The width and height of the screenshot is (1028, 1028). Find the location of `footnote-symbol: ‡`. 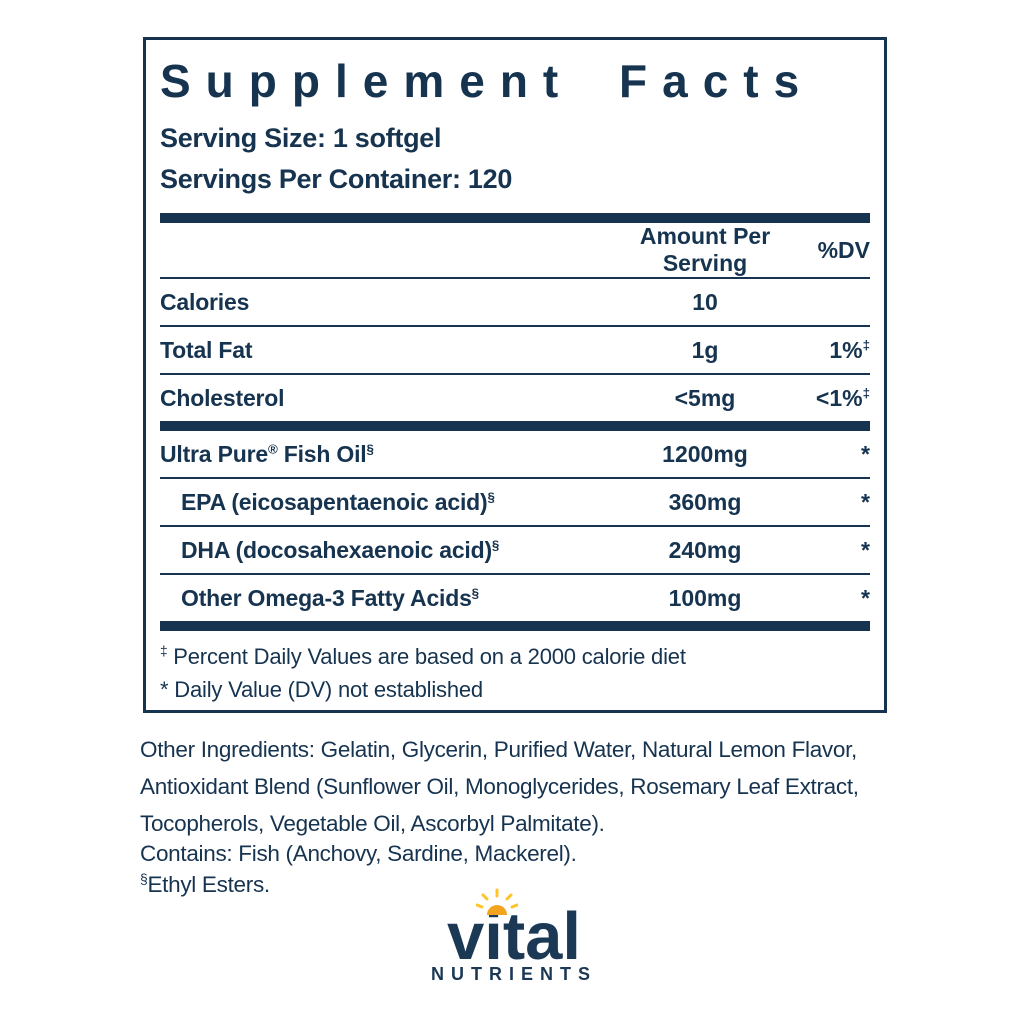

footnote-symbol: ‡ is located at coordinates (164, 651).